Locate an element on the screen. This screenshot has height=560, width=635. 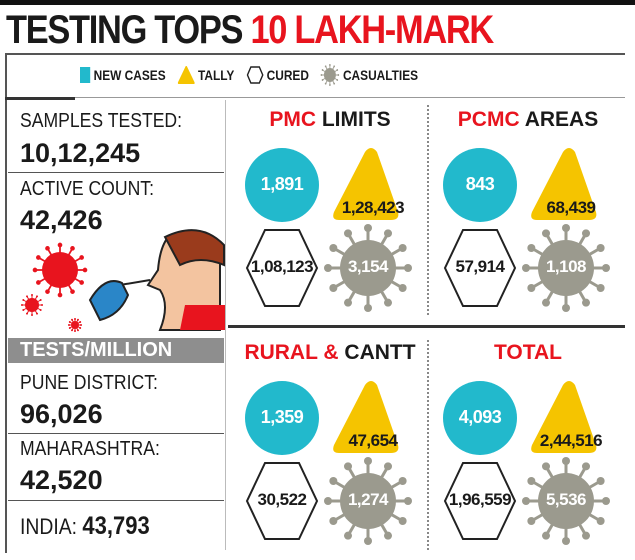
panel-title-red: PMC is located at coordinates (292, 119).